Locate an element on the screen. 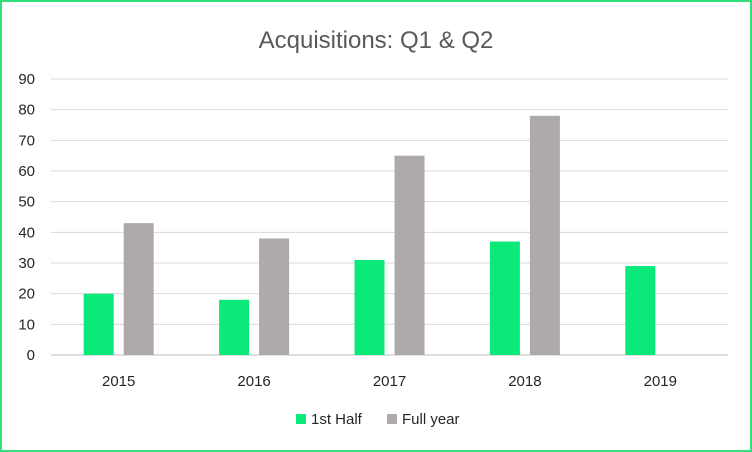 This screenshot has width=752, height=452. x-tick-label: 2017 is located at coordinates (389, 381).